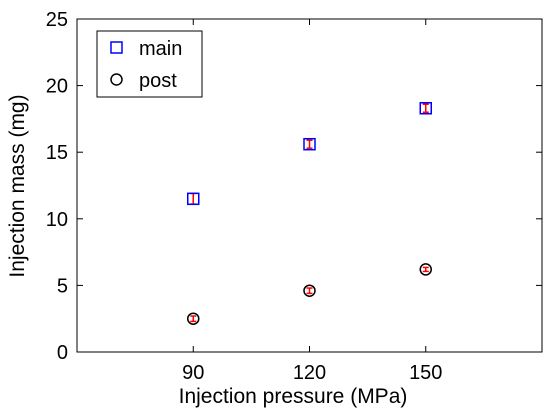  I want to click on legend-marker-post, so click(116, 79).